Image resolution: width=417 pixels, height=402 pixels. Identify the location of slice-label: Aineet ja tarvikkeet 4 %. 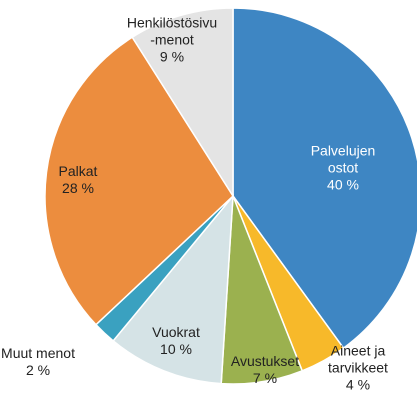
(358, 368).